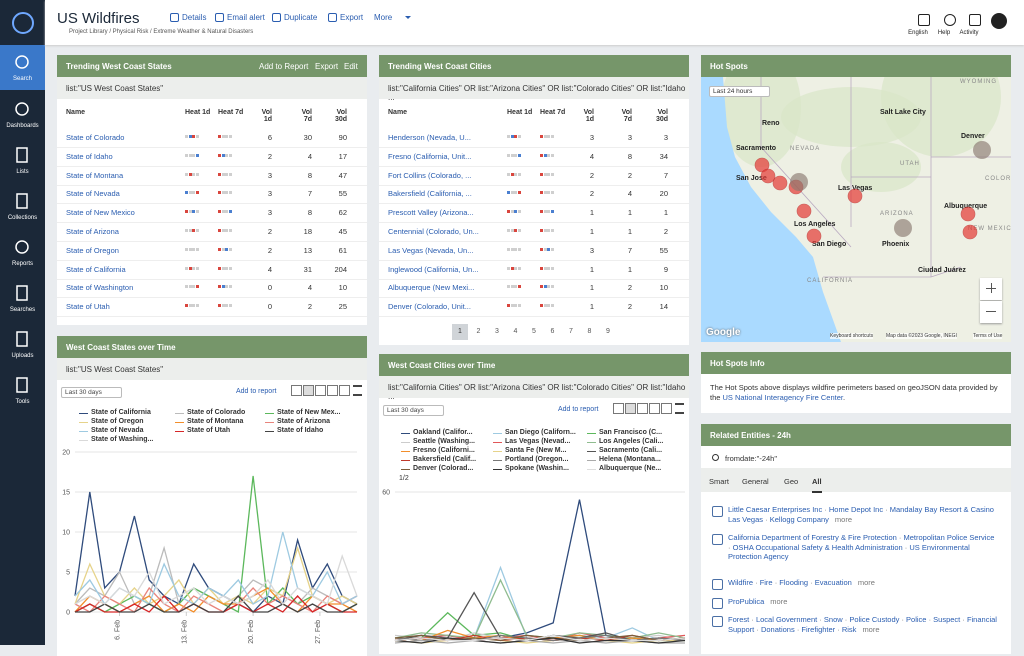  What do you see at coordinates (194, 17) in the screenshot?
I see `header-action: Details` at bounding box center [194, 17].